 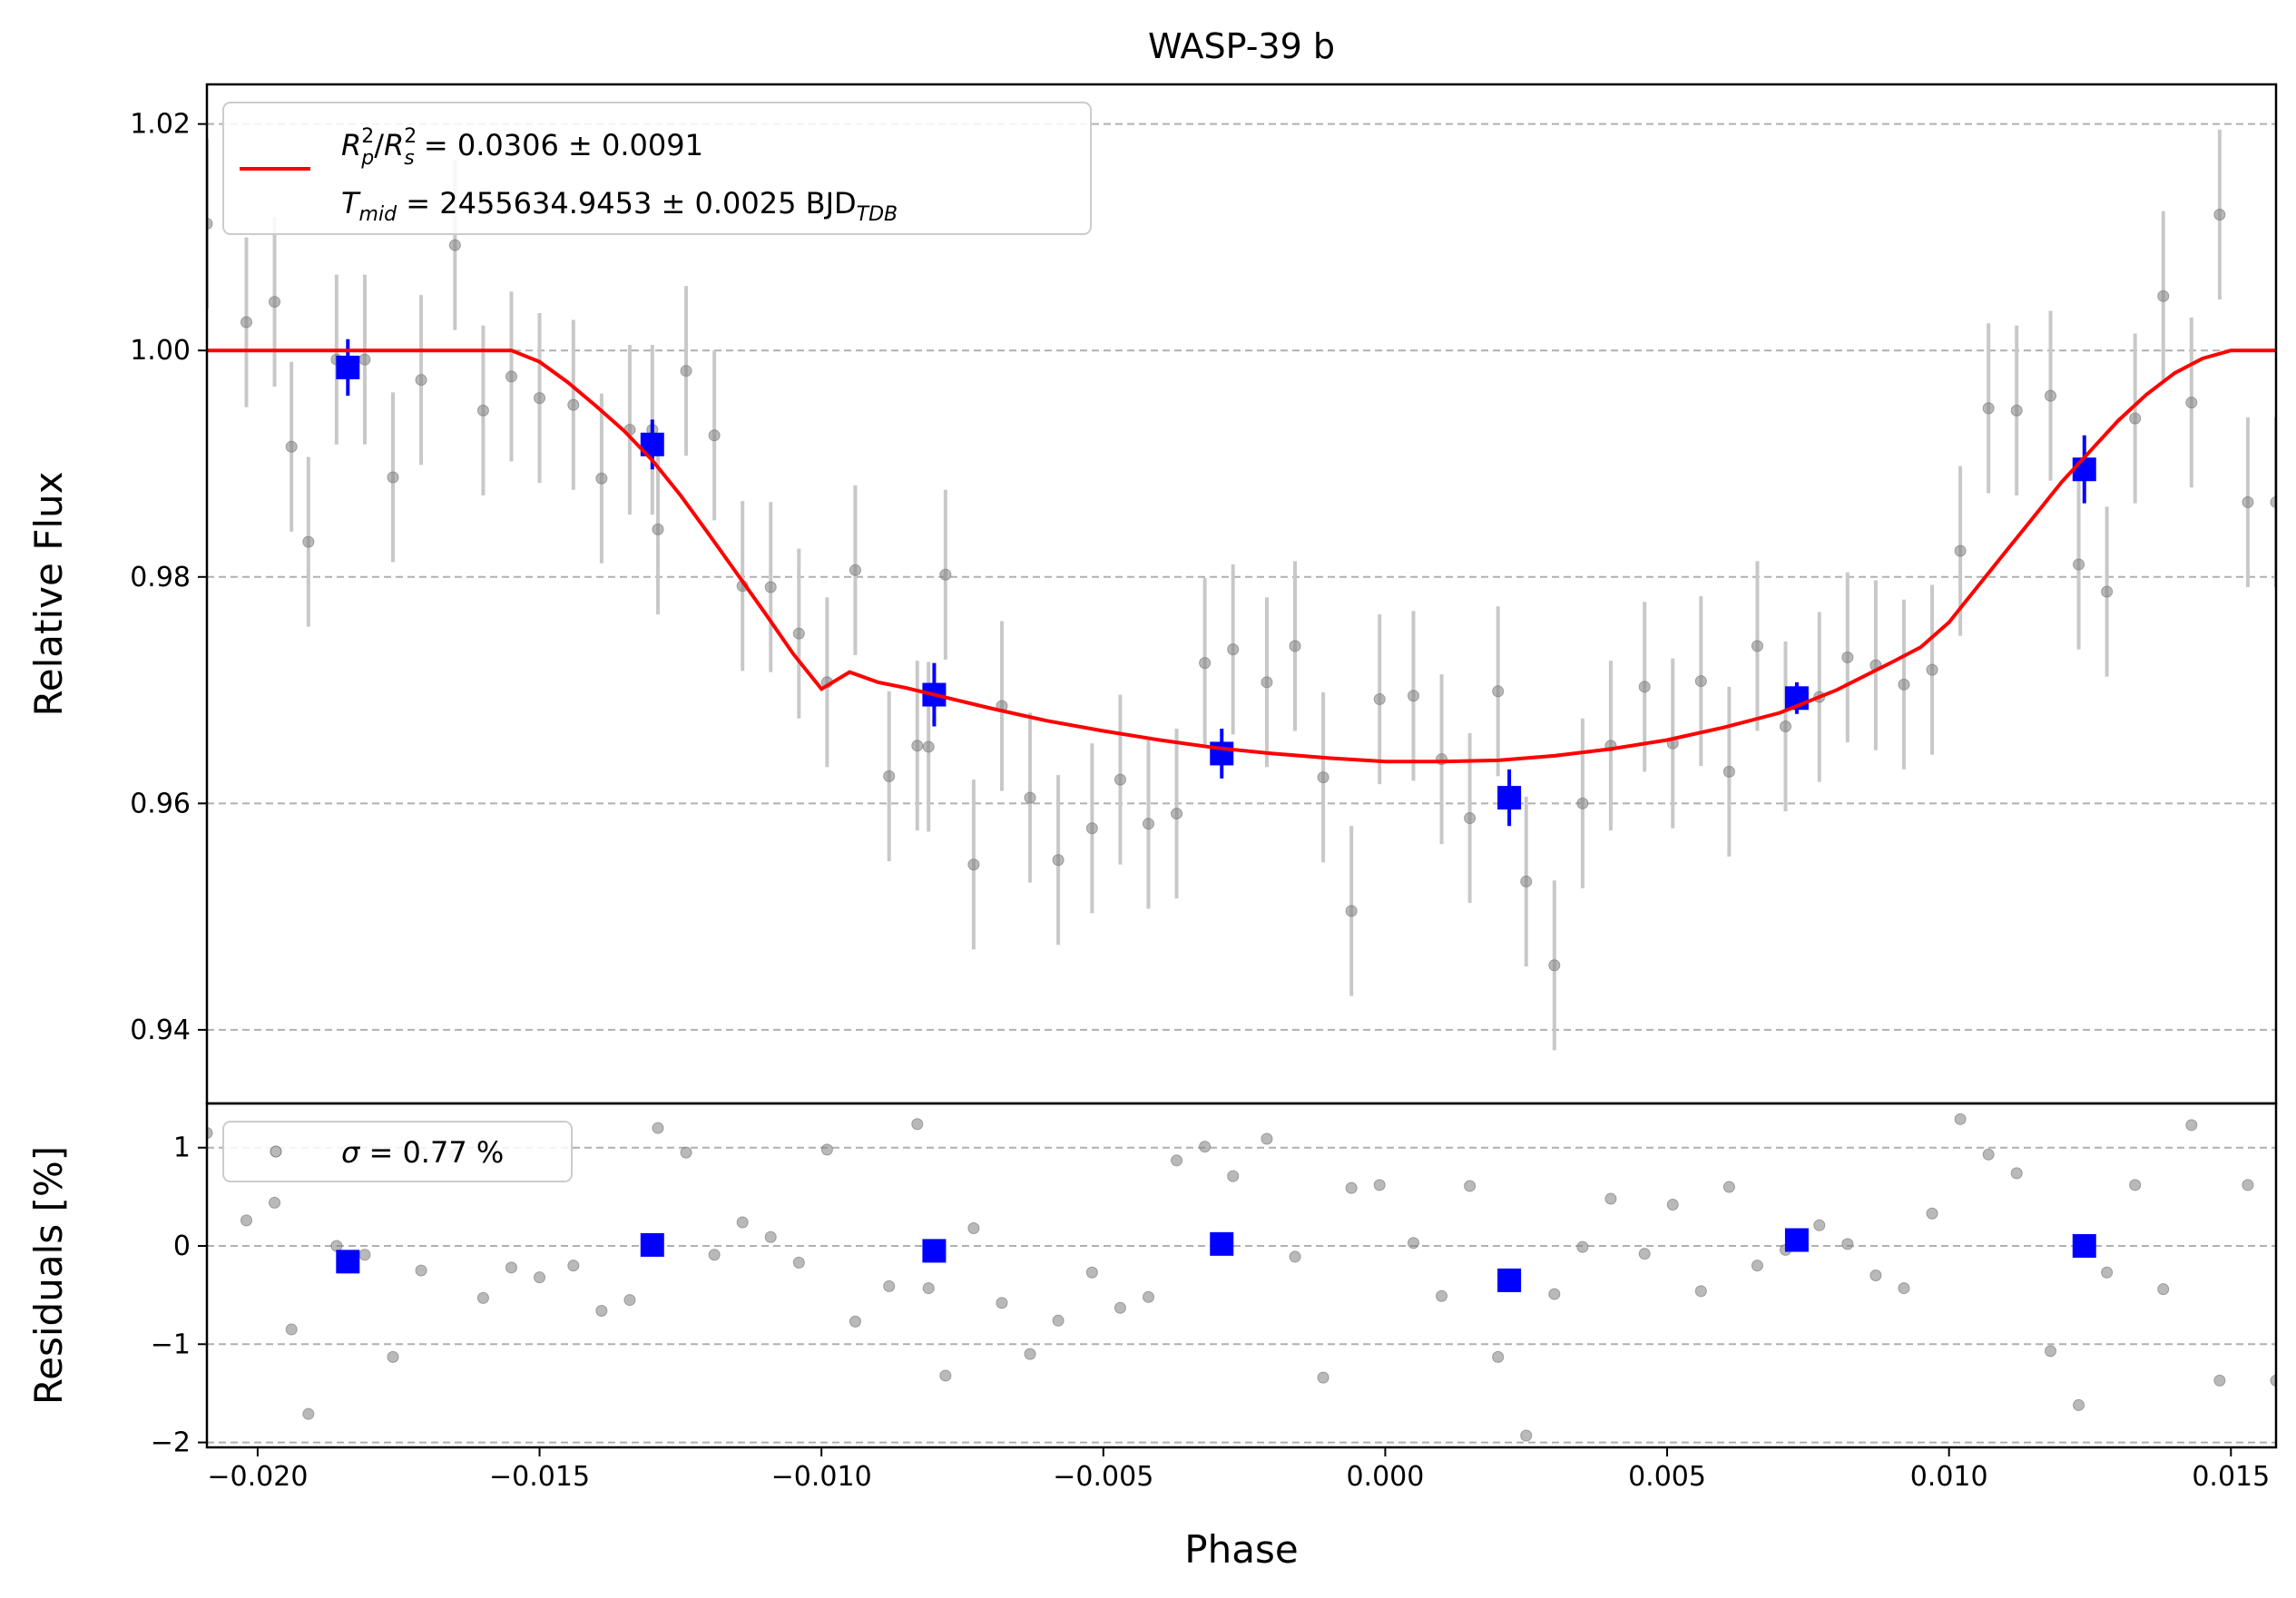 I want to click on x-tick-label: −0.020, so click(x=257, y=1477).